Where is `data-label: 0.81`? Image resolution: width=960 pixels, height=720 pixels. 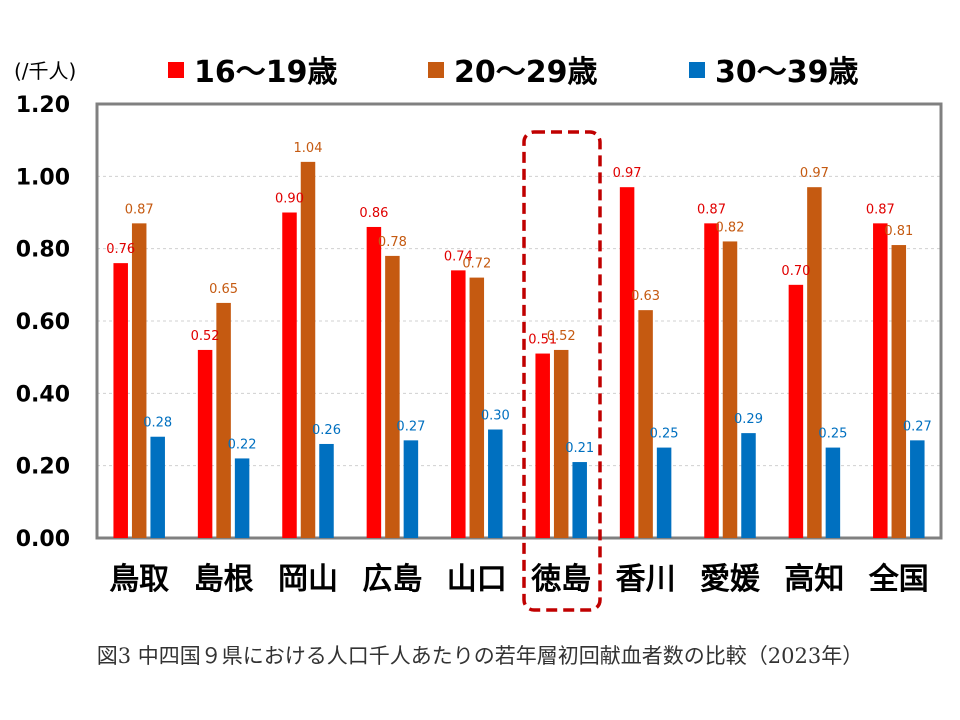 data-label: 0.81 is located at coordinates (898, 231).